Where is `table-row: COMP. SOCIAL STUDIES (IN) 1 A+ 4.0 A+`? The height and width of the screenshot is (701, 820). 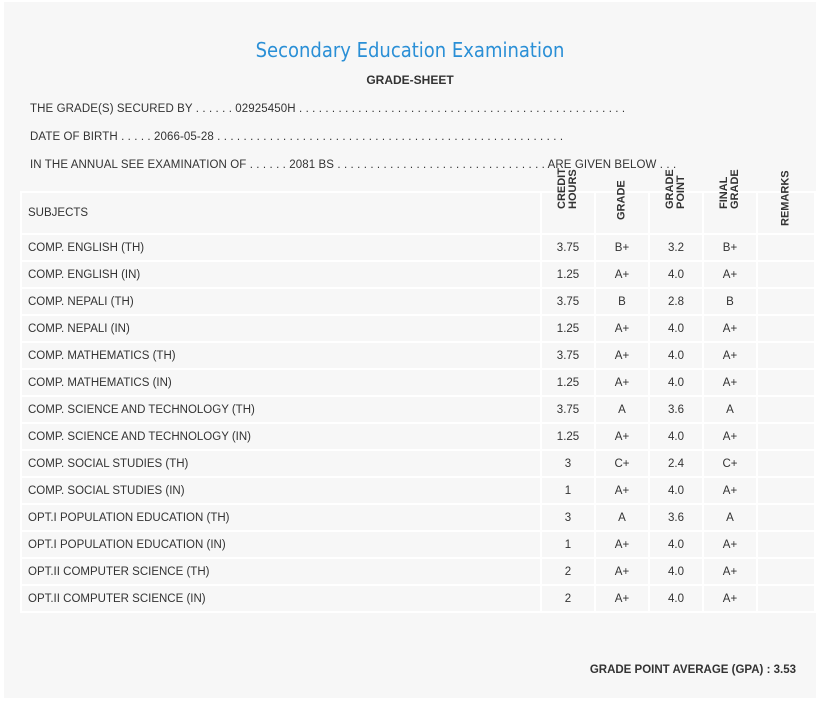
table-row: COMP. SOCIAL STUDIES (IN) 1 A+ 4.0 A+ is located at coordinates (418, 490).